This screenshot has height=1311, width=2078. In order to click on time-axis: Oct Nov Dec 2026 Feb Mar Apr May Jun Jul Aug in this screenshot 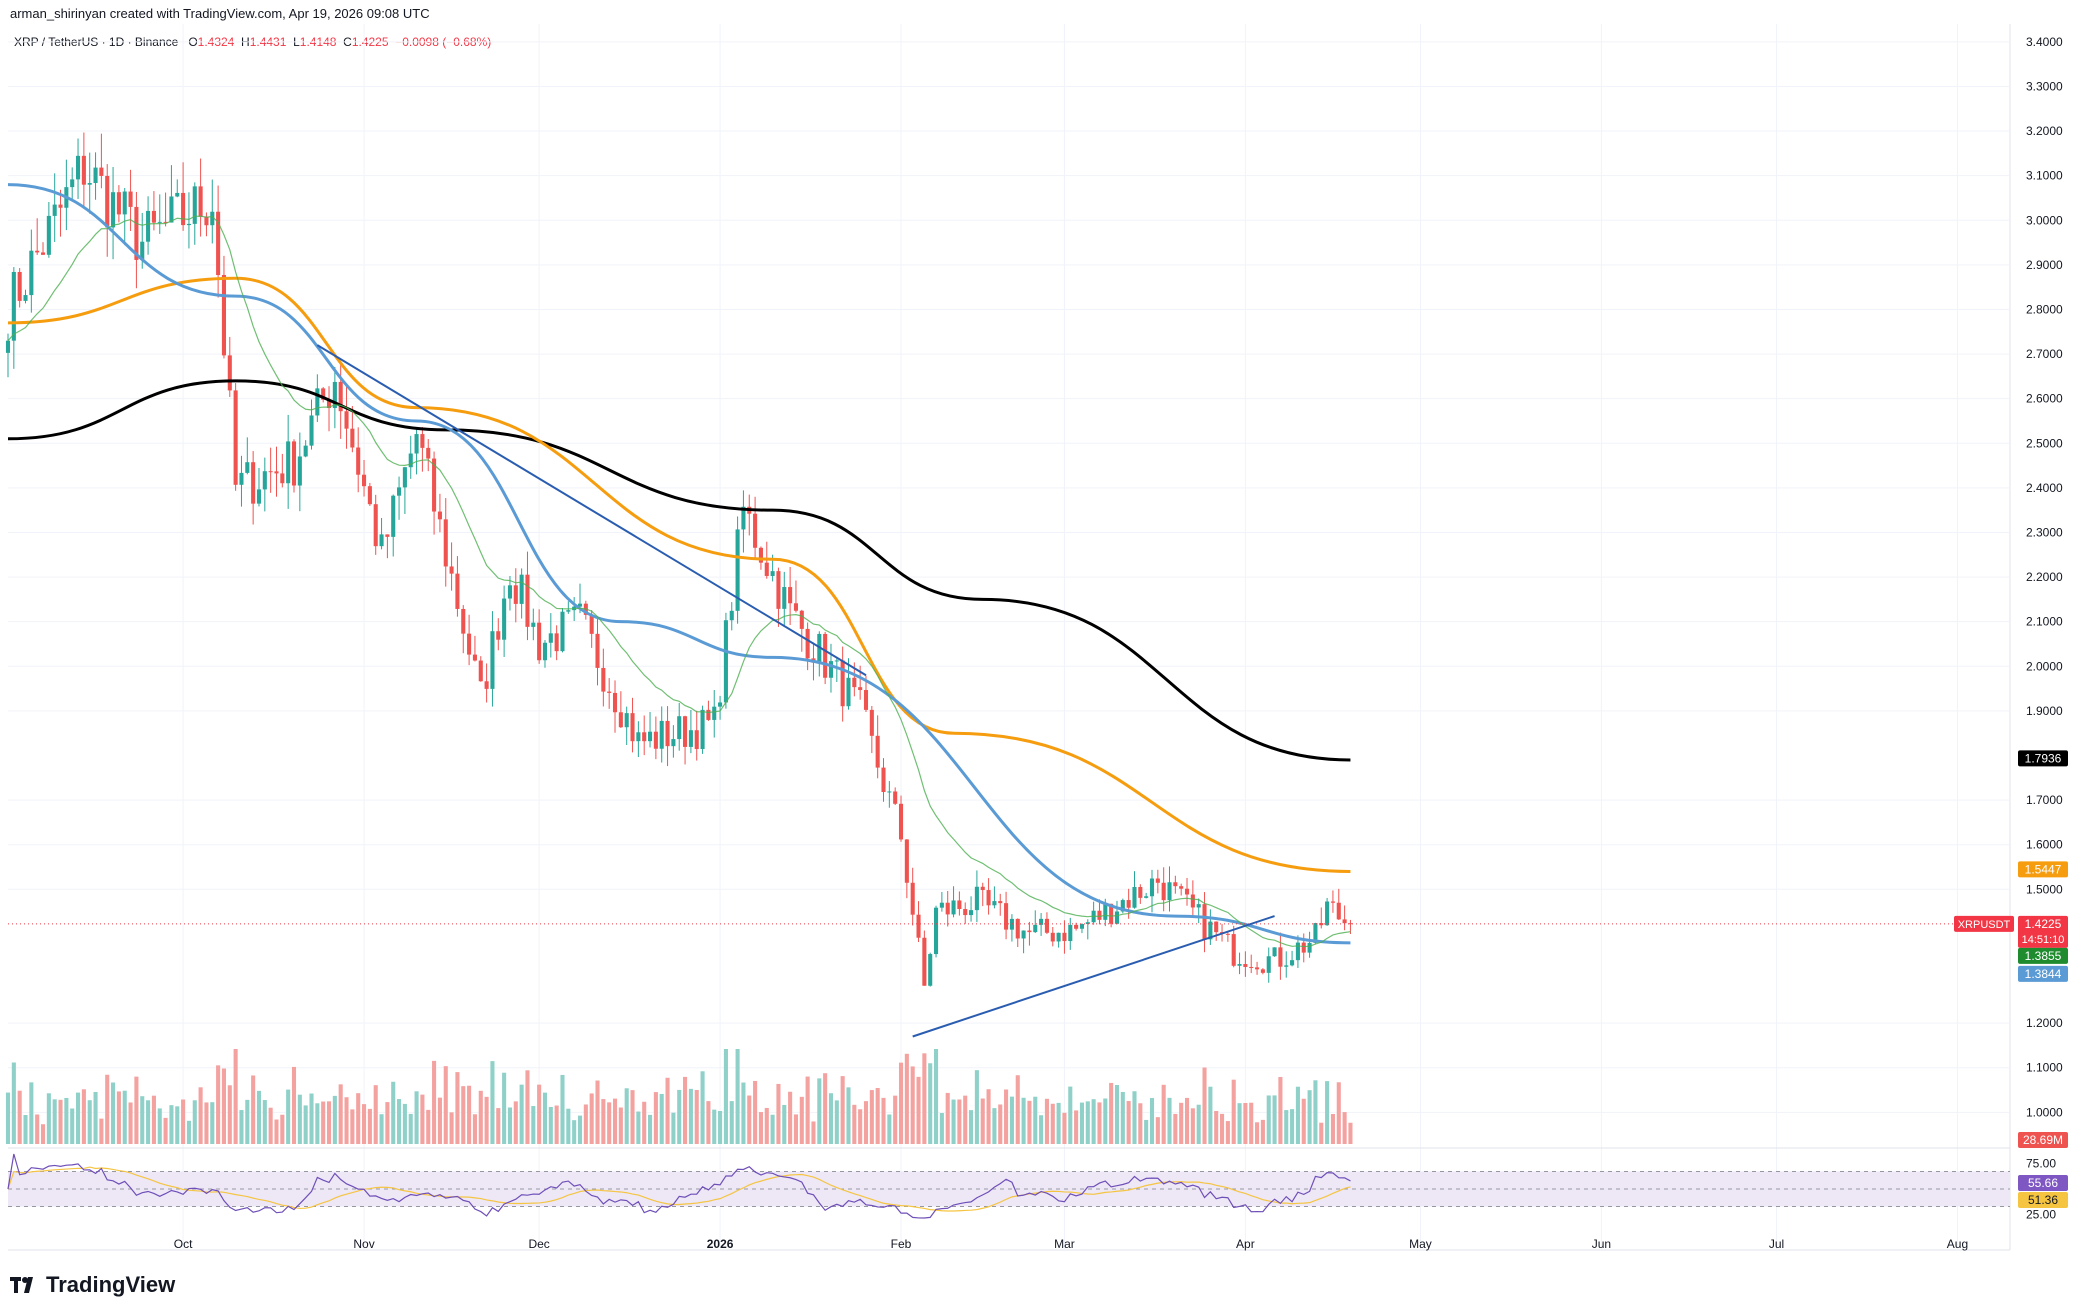, I will do `click(1071, 1244)`.